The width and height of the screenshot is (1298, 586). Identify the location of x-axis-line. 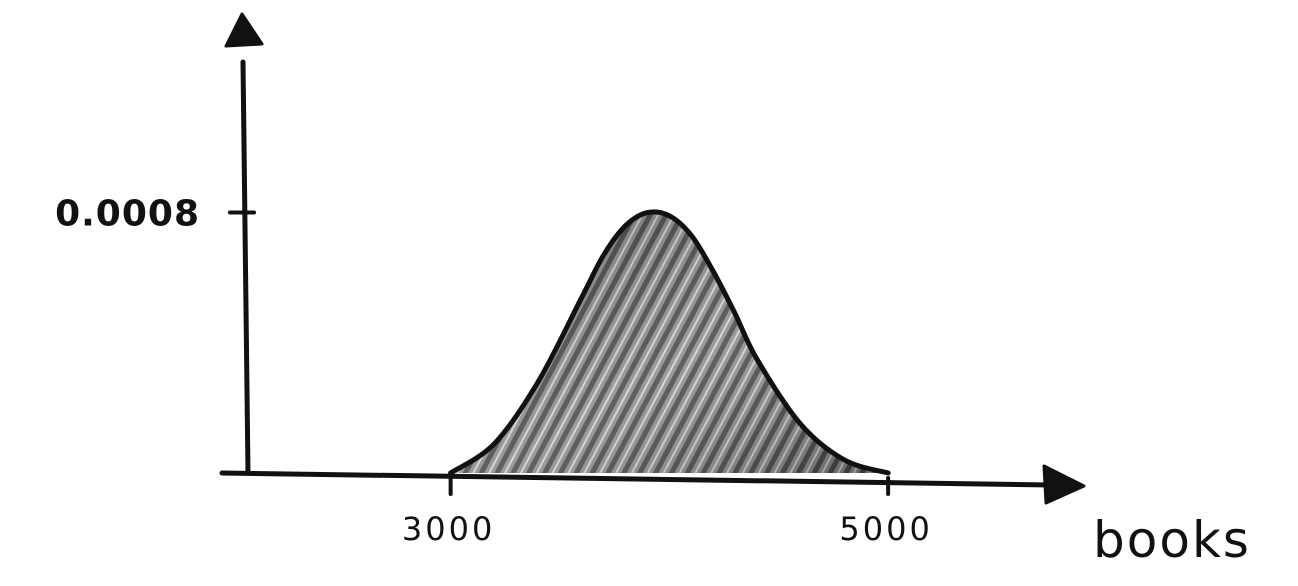
(637, 479).